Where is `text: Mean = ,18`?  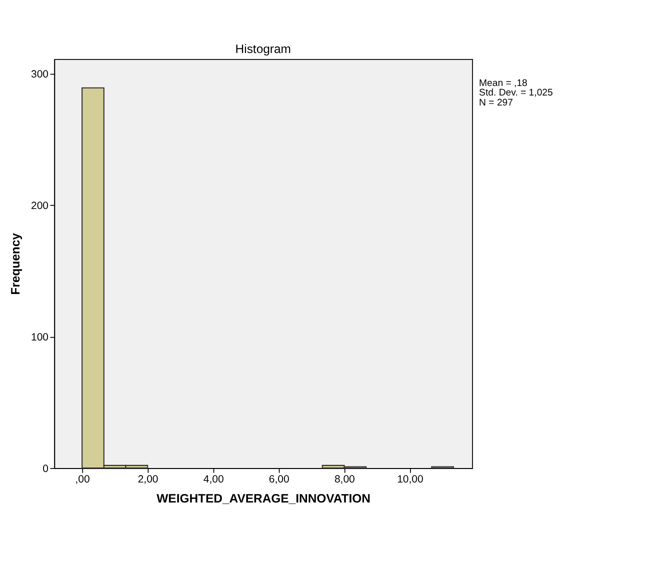
text: Mean = ,18 is located at coordinates (503, 84).